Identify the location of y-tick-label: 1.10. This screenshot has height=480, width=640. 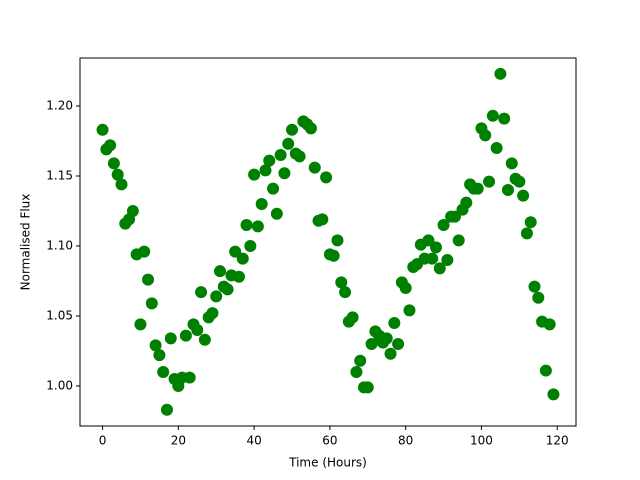
(59, 245).